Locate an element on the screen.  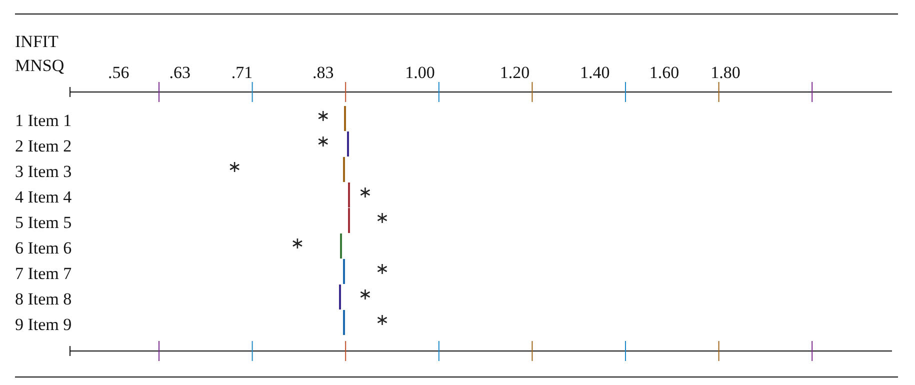
x-tick-label: .56 is located at coordinates (119, 72).